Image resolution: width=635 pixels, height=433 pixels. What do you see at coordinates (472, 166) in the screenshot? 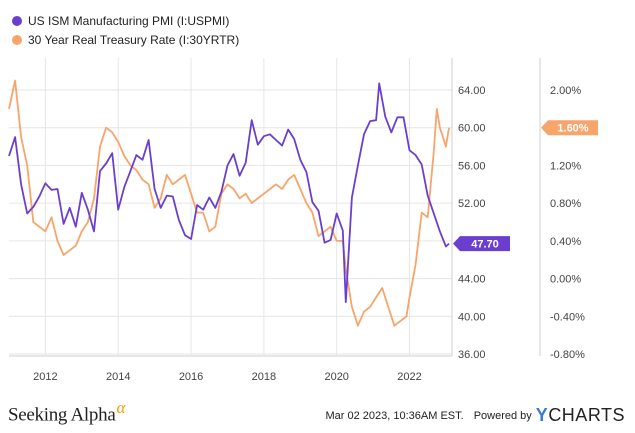
I see `left-tick-label: 56.00` at bounding box center [472, 166].